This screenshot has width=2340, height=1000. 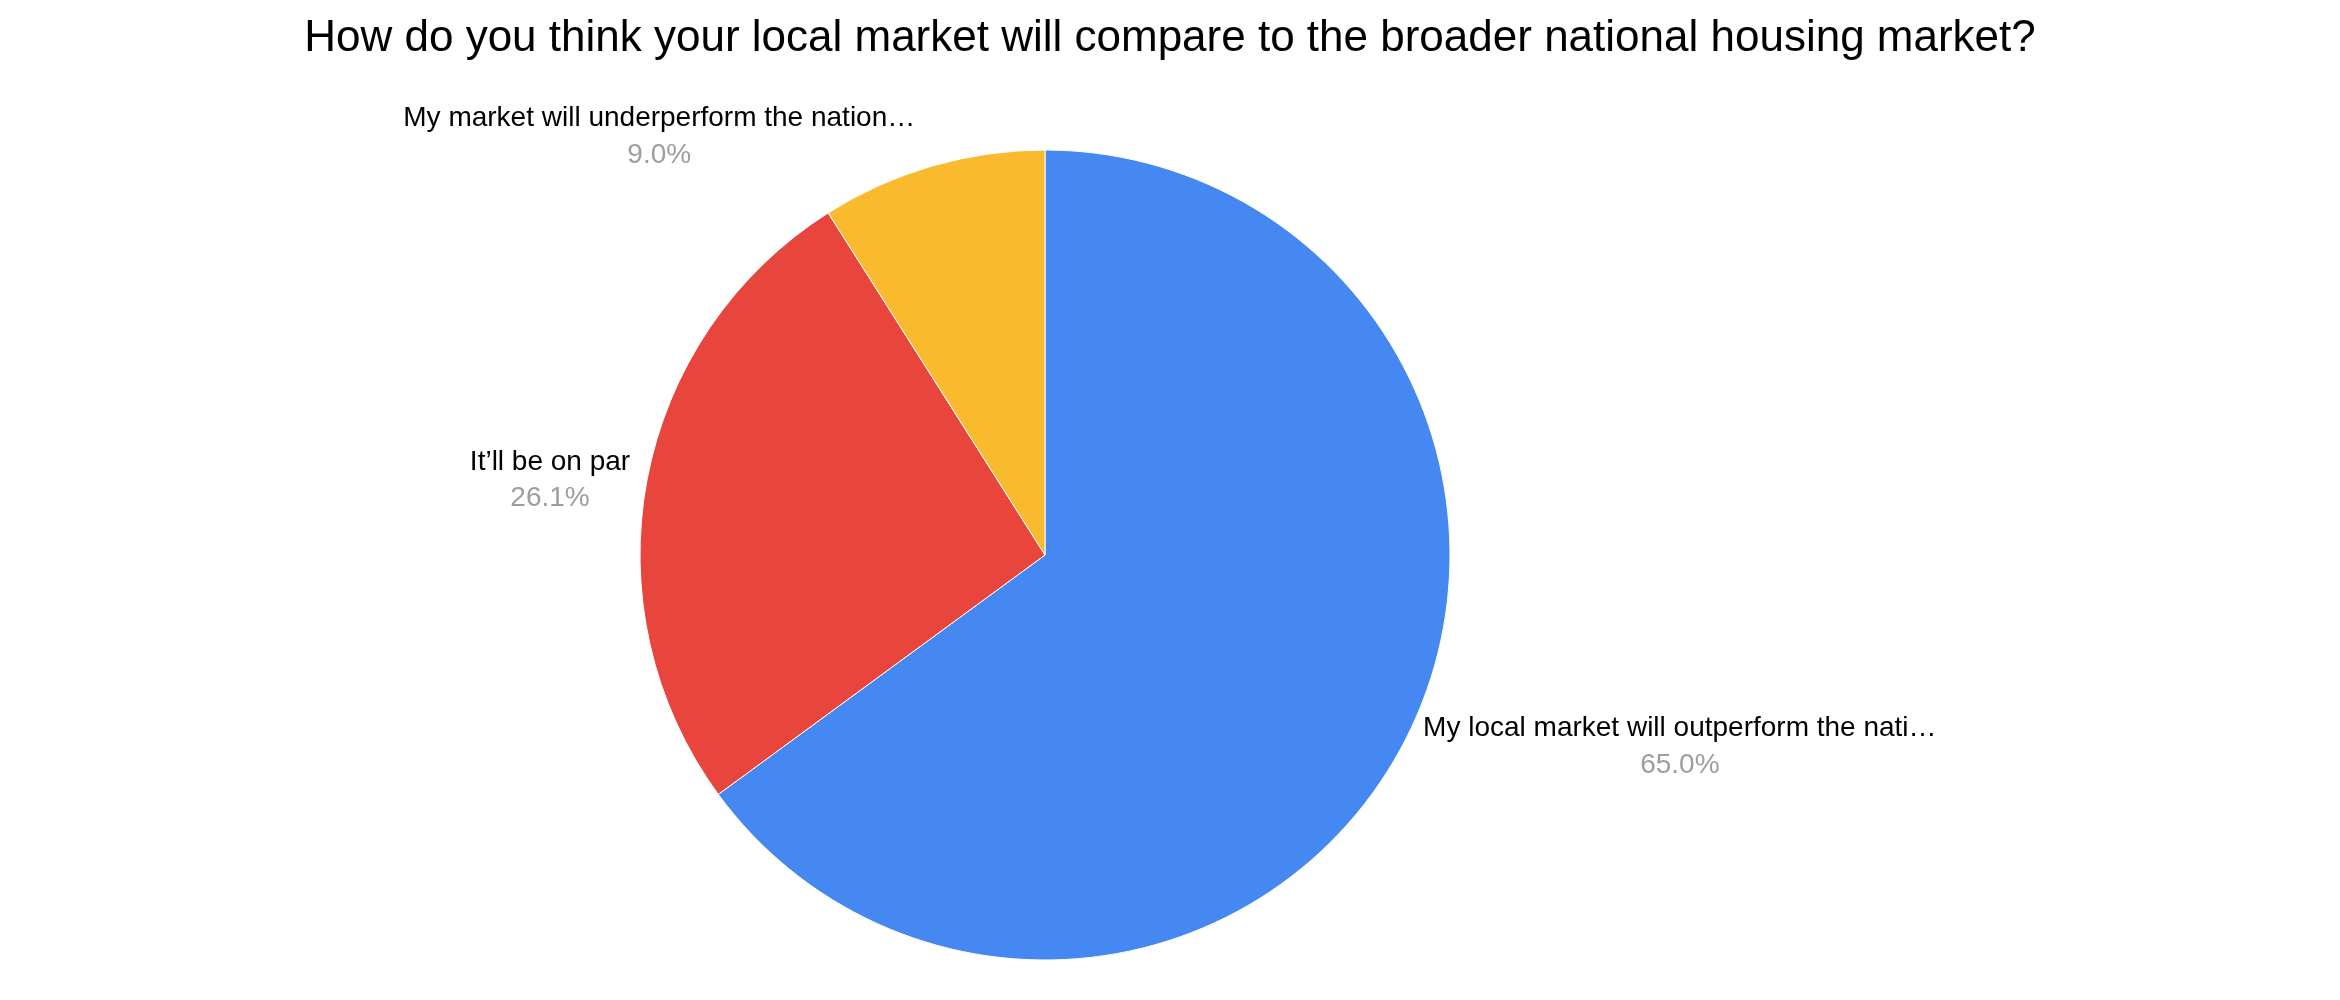 What do you see at coordinates (550, 460) in the screenshot?
I see `slice-label: It’ll be on par` at bounding box center [550, 460].